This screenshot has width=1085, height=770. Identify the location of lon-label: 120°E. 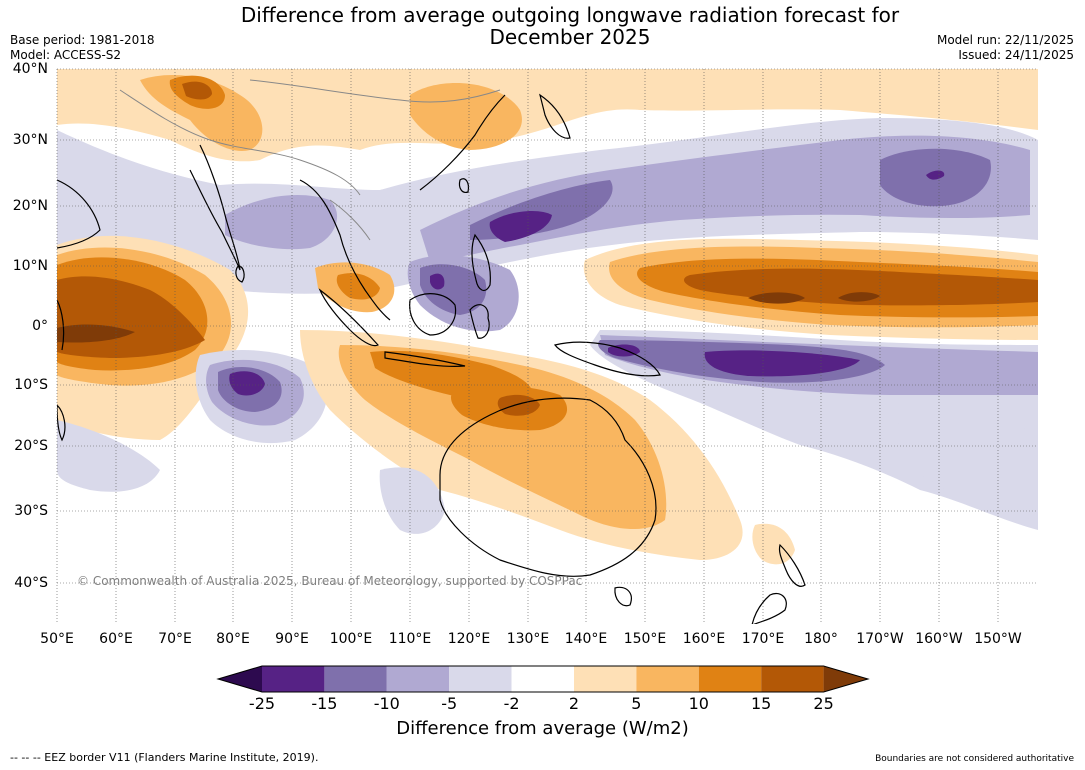
(469, 639).